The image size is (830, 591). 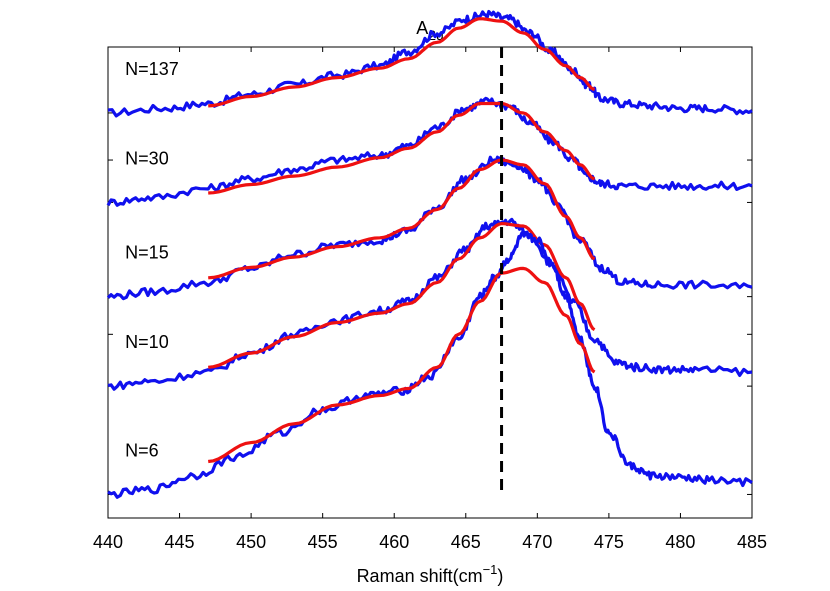 What do you see at coordinates (147, 342) in the screenshot?
I see `series-label-n10: N=10` at bounding box center [147, 342].